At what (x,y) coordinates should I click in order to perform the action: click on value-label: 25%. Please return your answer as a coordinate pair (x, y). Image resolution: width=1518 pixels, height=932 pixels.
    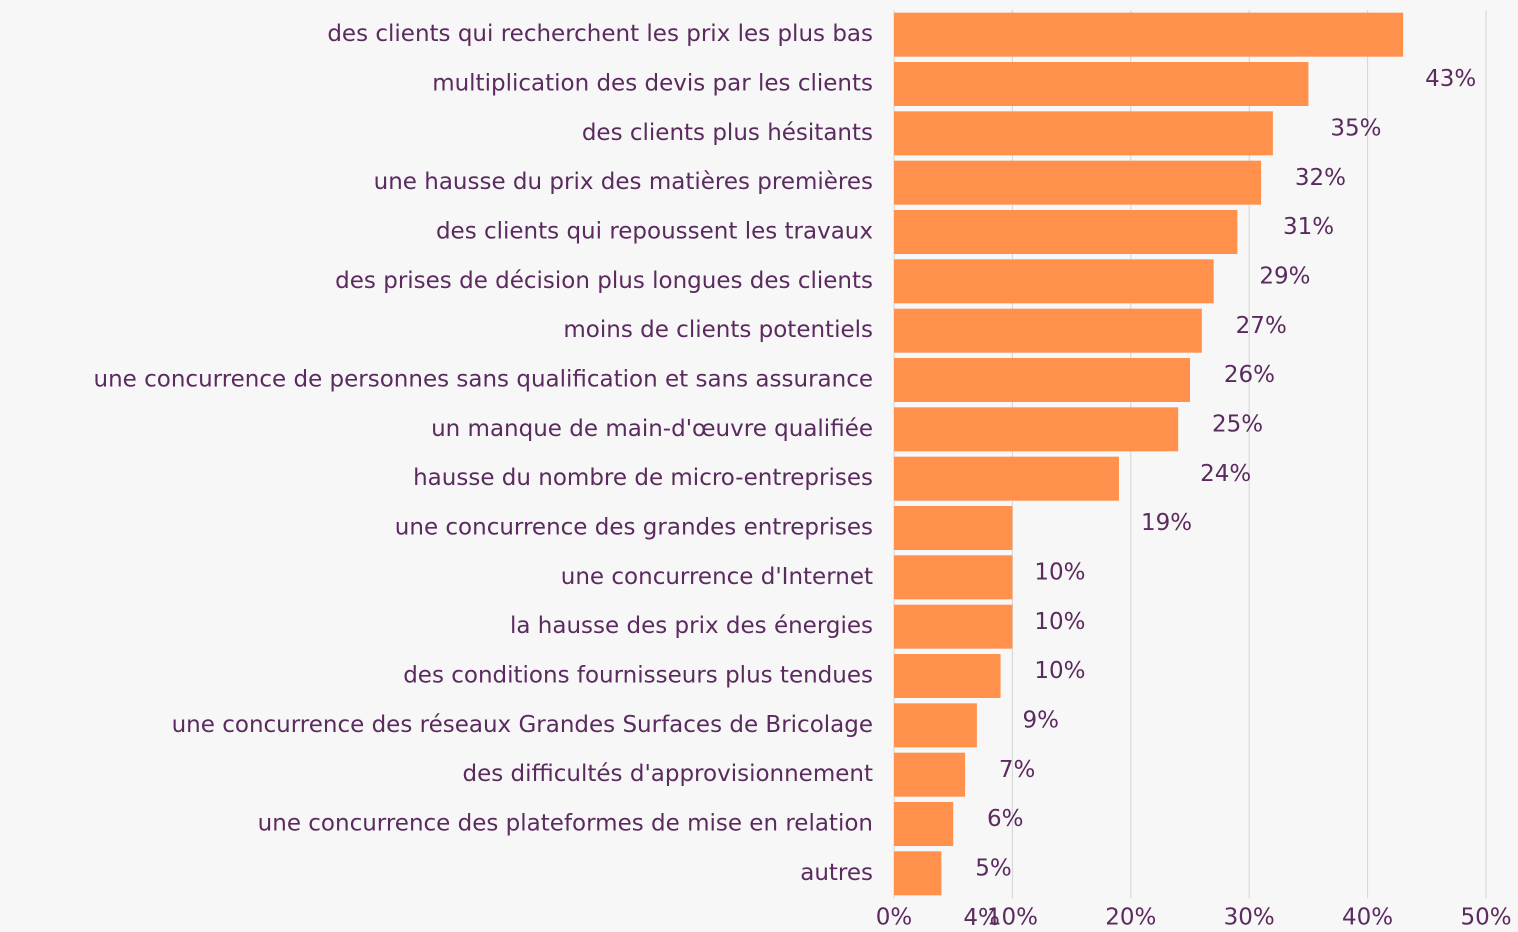
    Looking at the image, I should click on (1237, 425).